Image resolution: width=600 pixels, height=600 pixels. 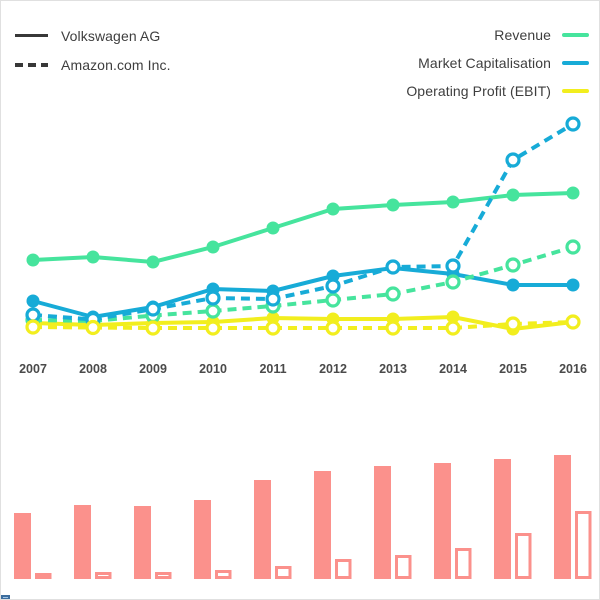 I want to click on legend-item-amazon: Amazon.com Inc., so click(x=93, y=64).